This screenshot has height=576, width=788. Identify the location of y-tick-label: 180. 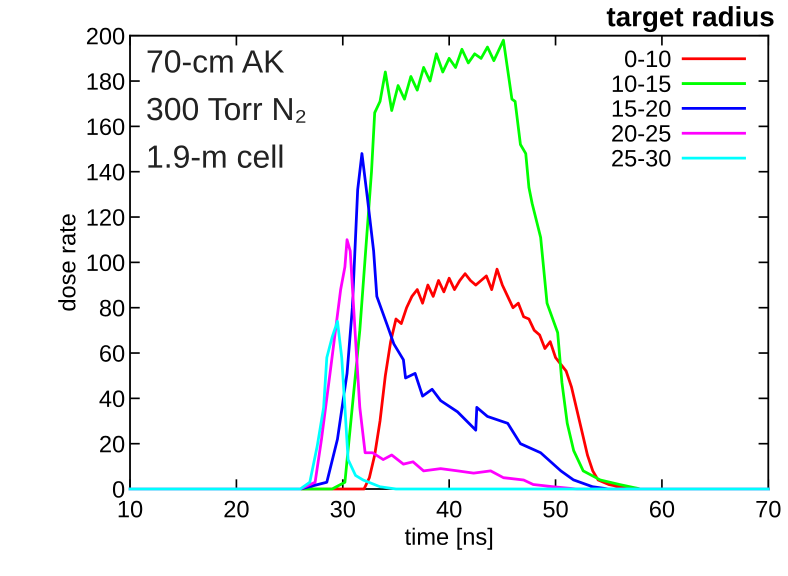
(106, 81).